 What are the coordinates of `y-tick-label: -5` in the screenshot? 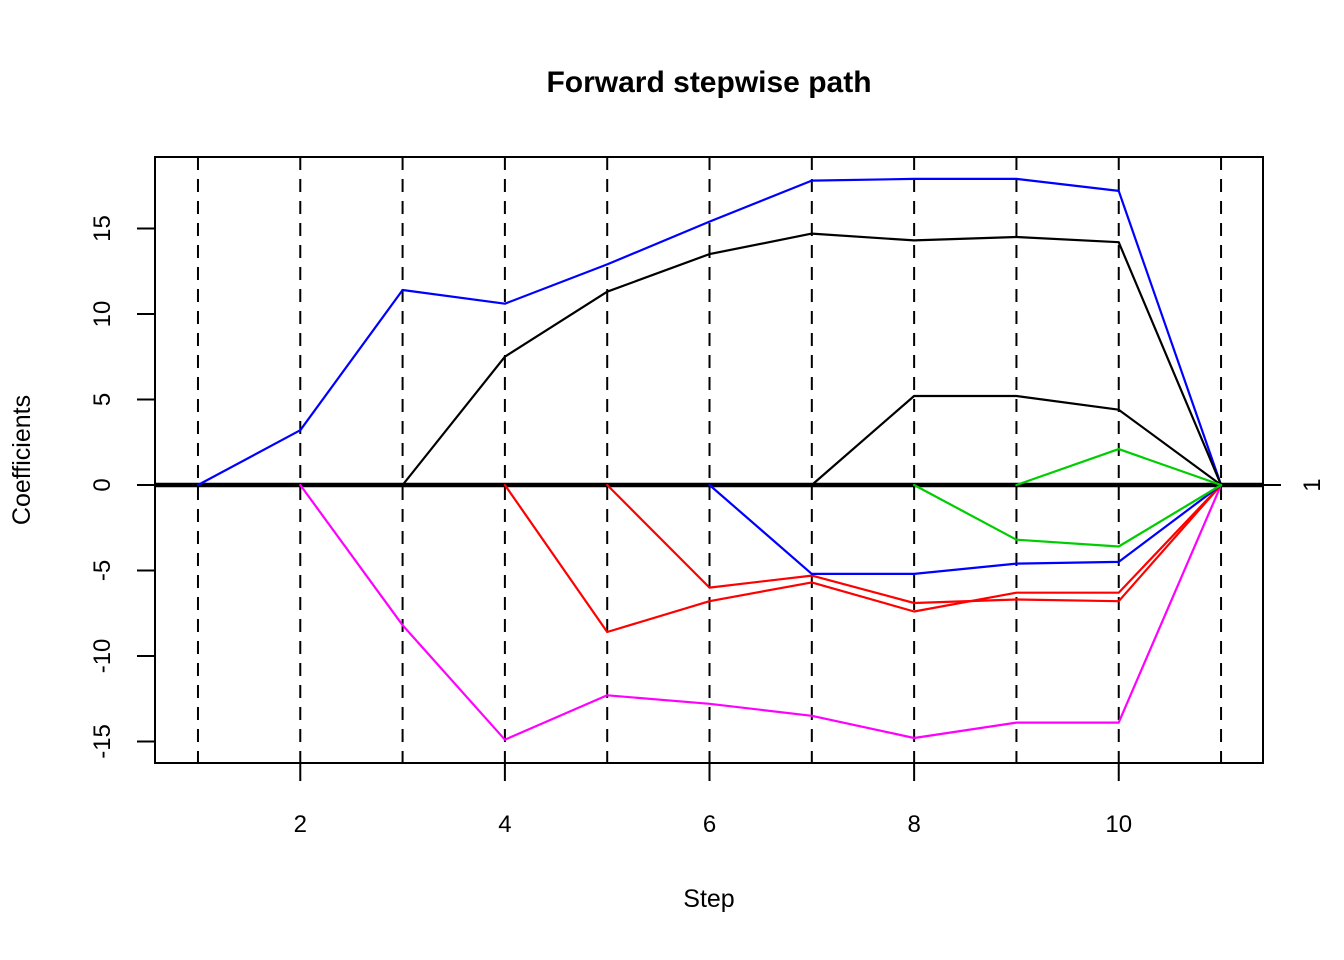 It's located at (102, 570).